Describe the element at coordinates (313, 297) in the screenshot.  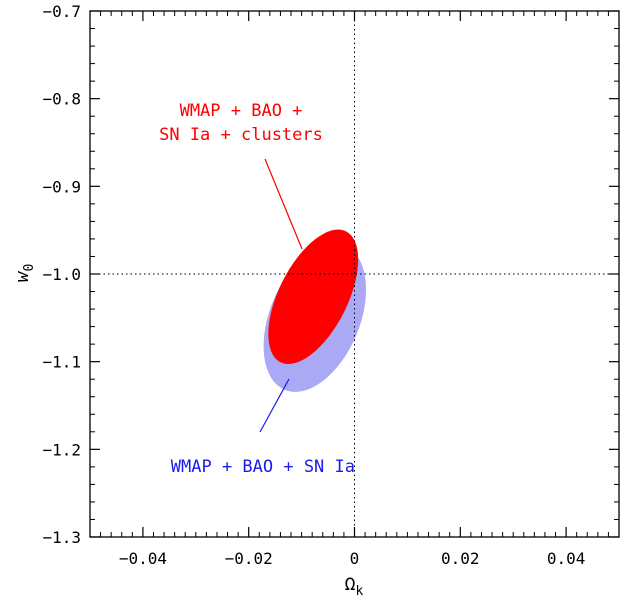
I see `contour-wmap-bao-sn-clusters` at that location.